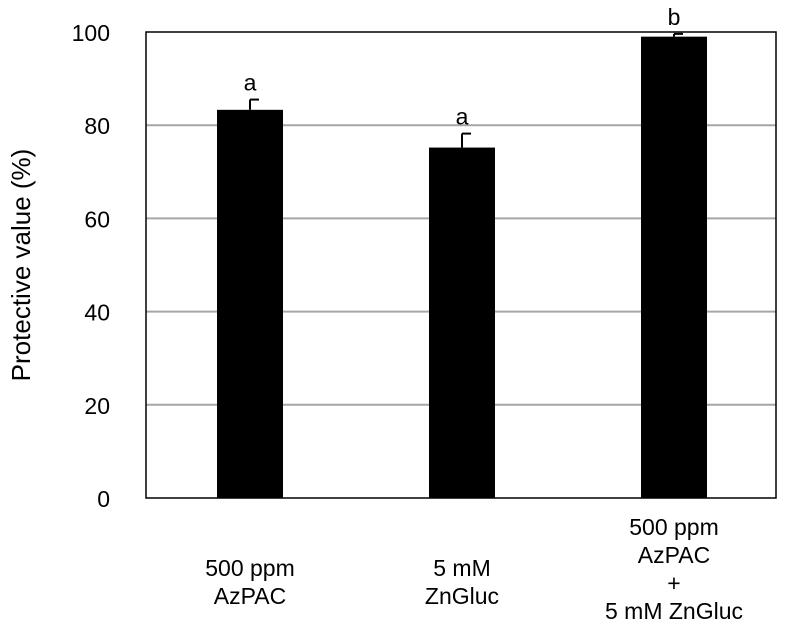 Image resolution: width=785 pixels, height=633 pixels. I want to click on error-bars, so click(466, 90).